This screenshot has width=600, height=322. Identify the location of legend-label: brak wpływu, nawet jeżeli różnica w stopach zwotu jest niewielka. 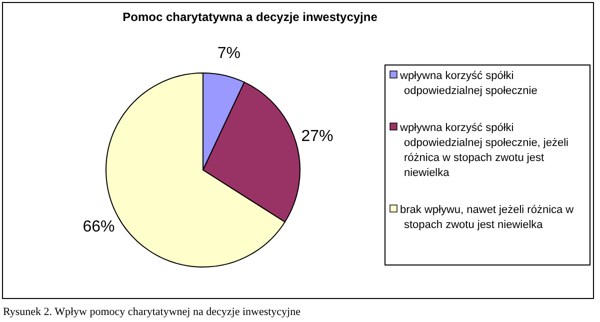
(487, 217).